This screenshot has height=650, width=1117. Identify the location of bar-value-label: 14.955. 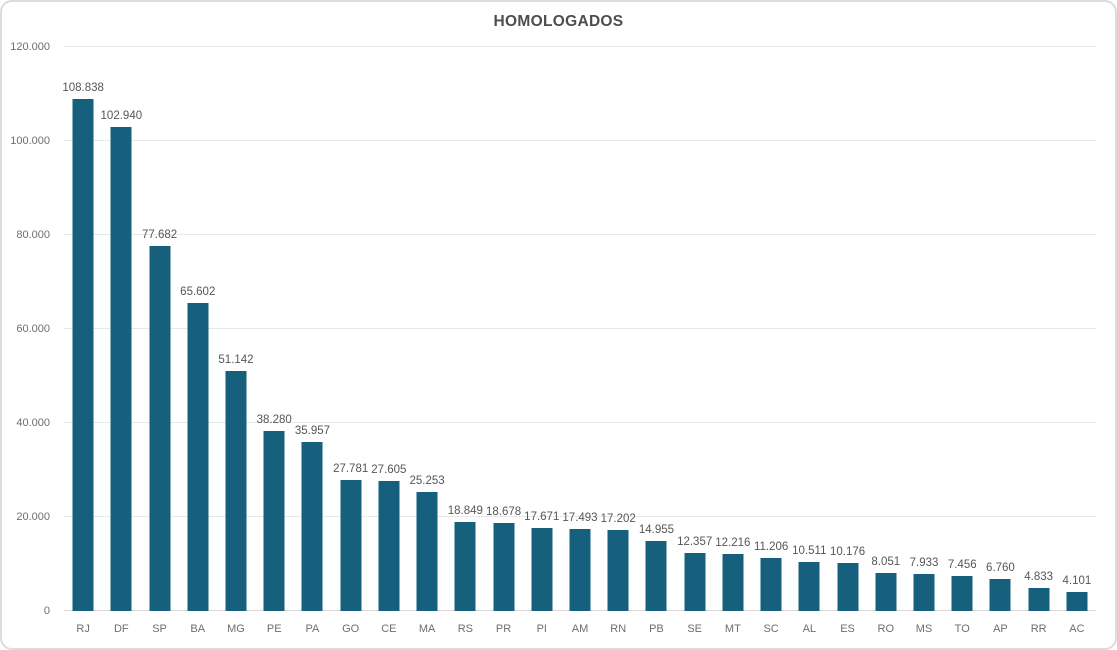
(656, 529).